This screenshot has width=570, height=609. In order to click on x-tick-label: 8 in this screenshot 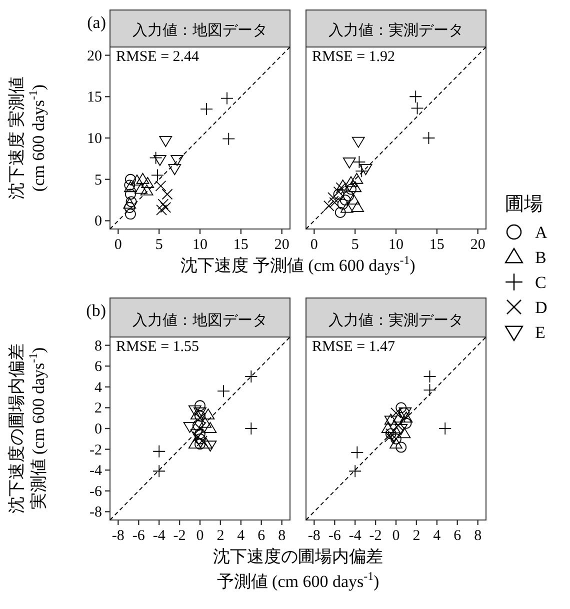, I will do `click(478, 536)`.